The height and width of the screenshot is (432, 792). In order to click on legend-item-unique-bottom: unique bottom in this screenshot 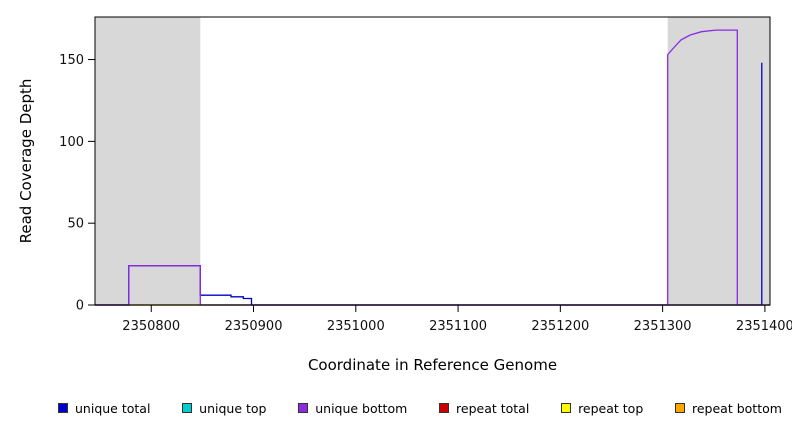, I will do `click(352, 408)`.